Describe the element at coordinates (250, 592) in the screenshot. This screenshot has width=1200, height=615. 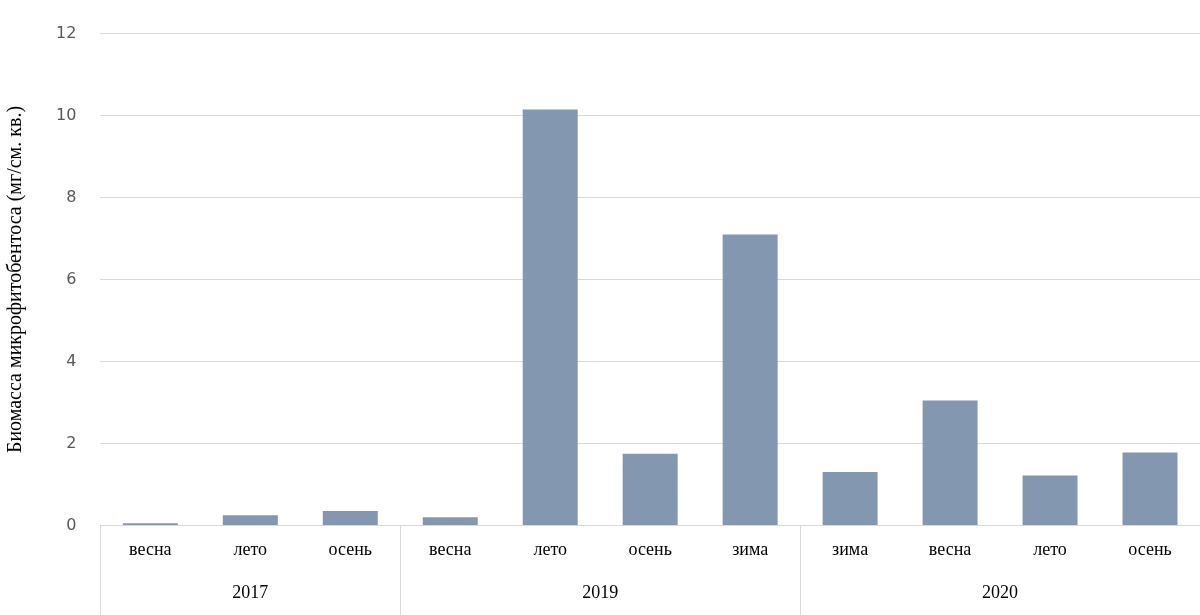
I see `text: 2017` at that location.